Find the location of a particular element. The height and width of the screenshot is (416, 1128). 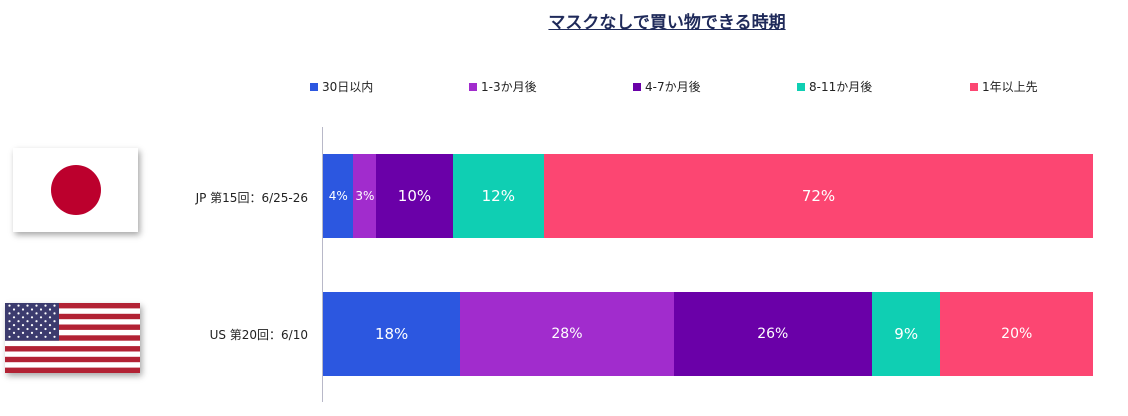

japan-flag-disc is located at coordinates (76, 190).